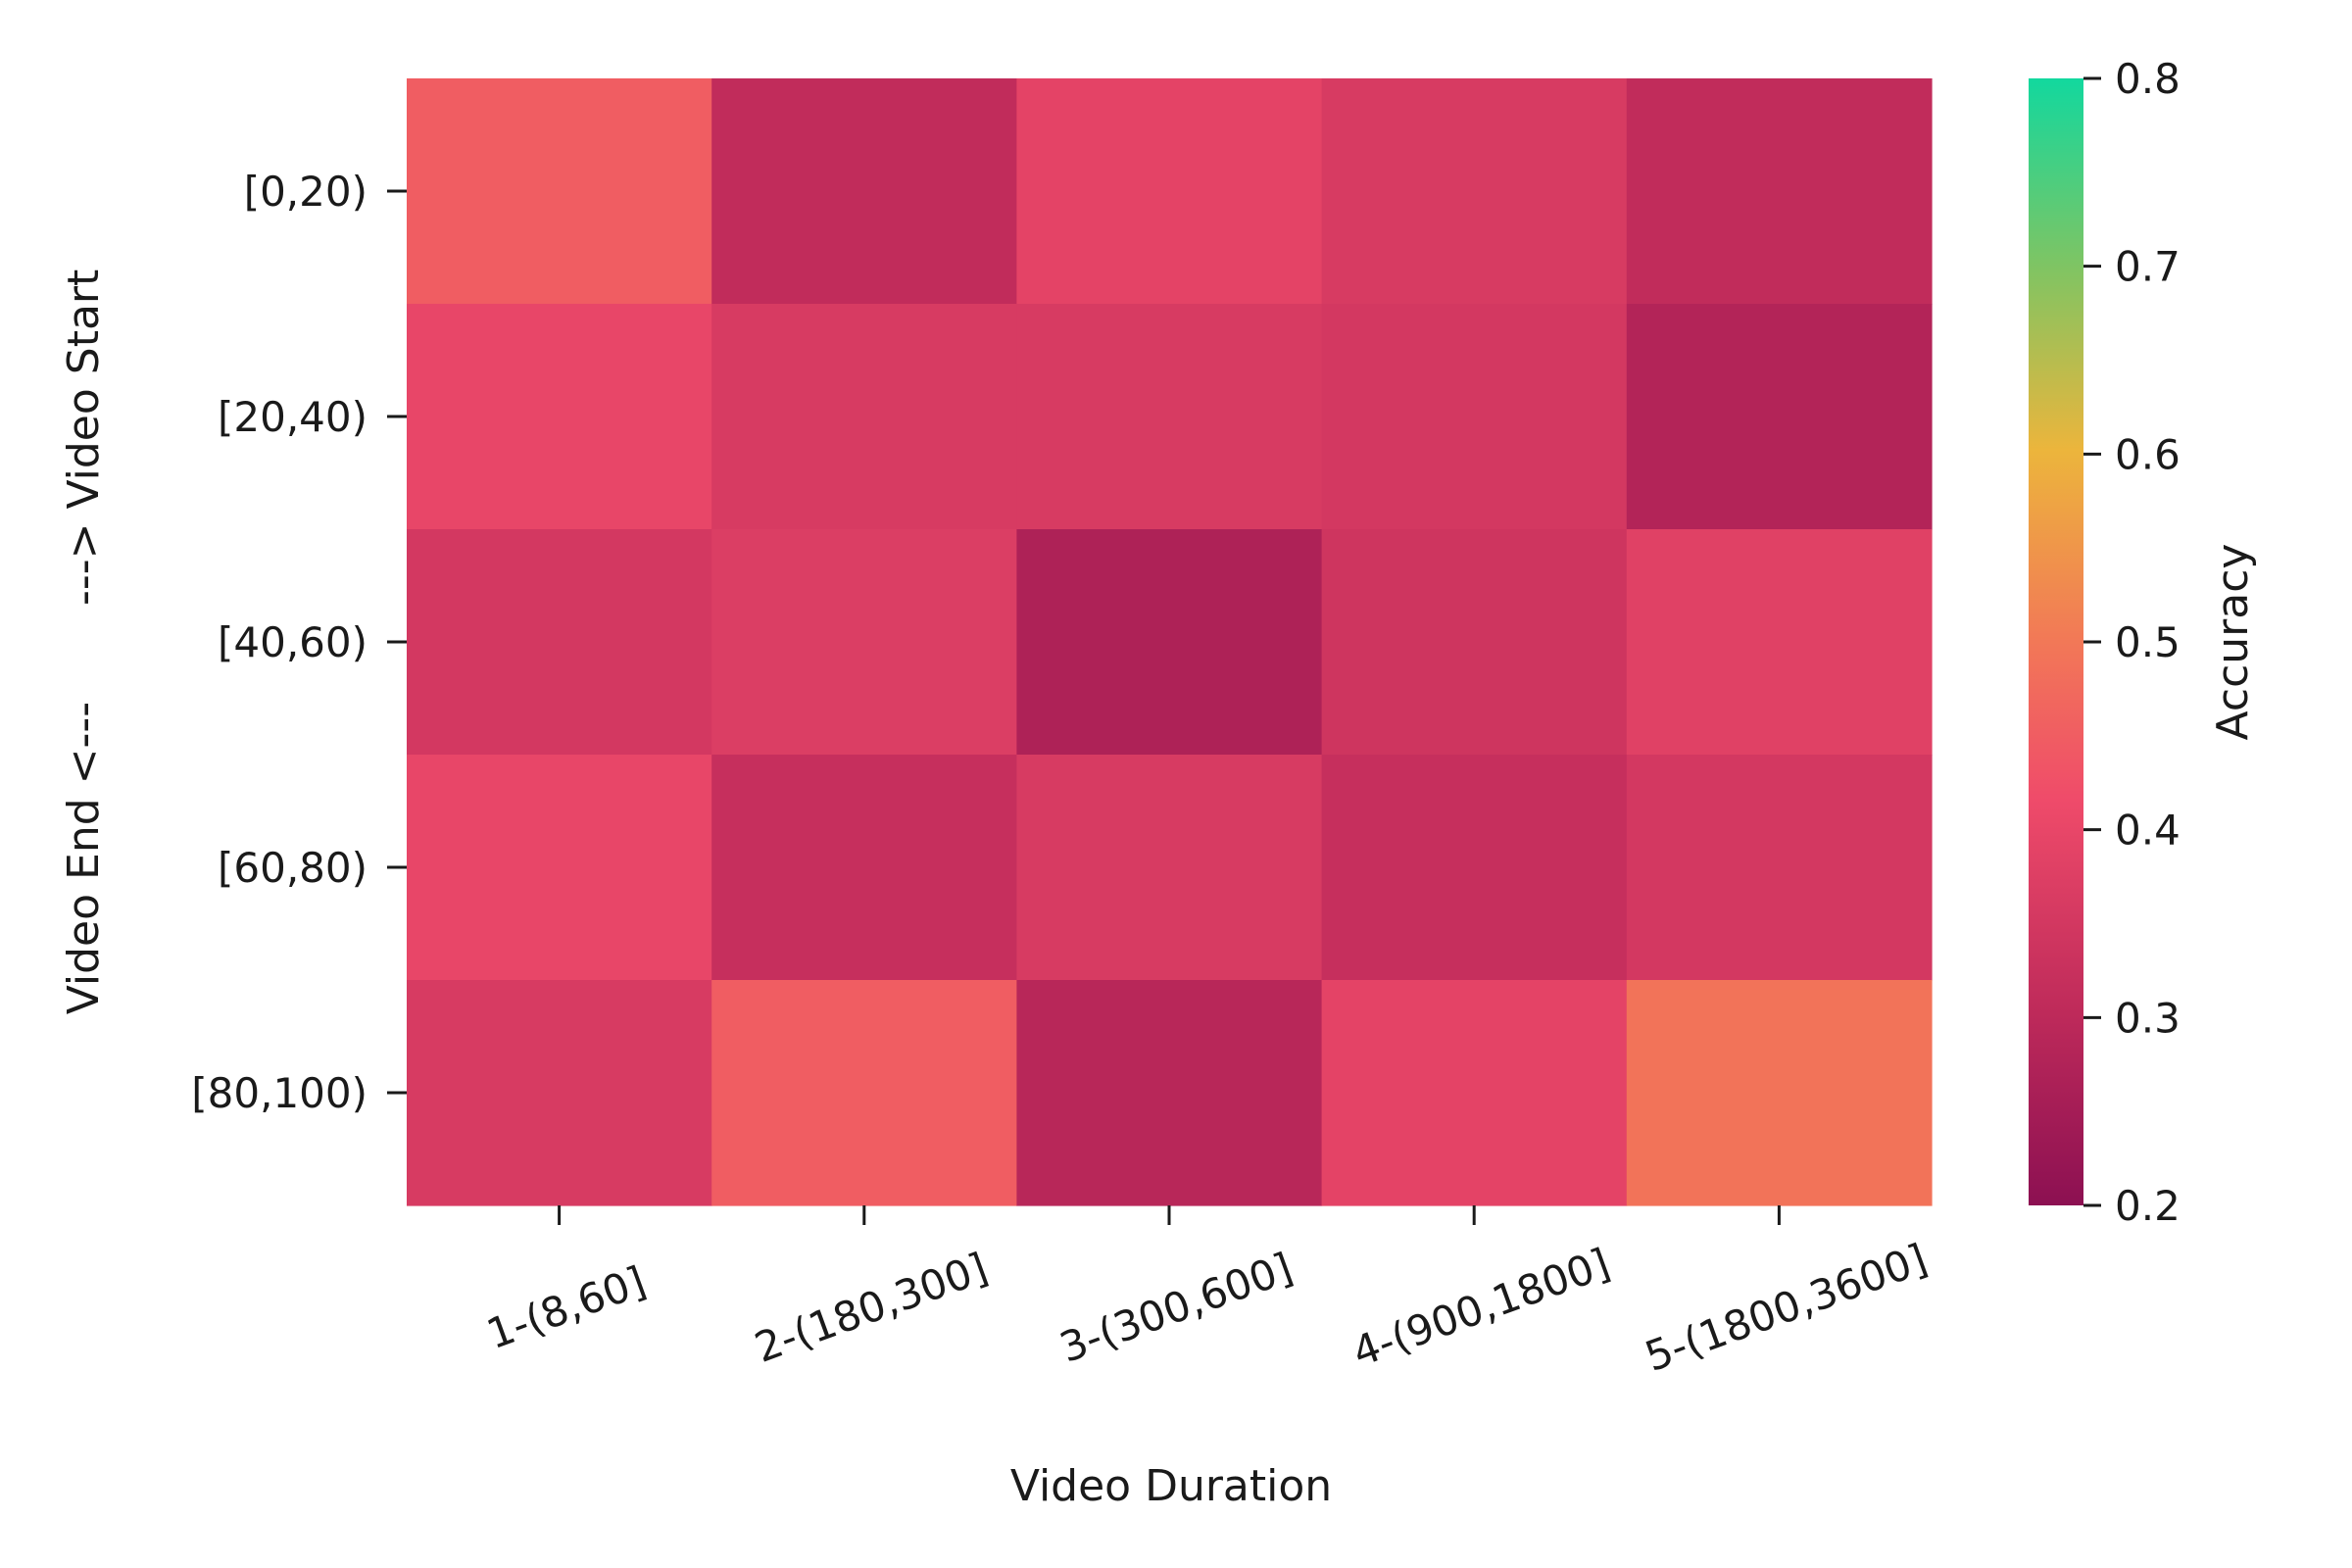 The image size is (2352, 1568). Describe the element at coordinates (2056, 641) in the screenshot. I see `colorbar` at that location.